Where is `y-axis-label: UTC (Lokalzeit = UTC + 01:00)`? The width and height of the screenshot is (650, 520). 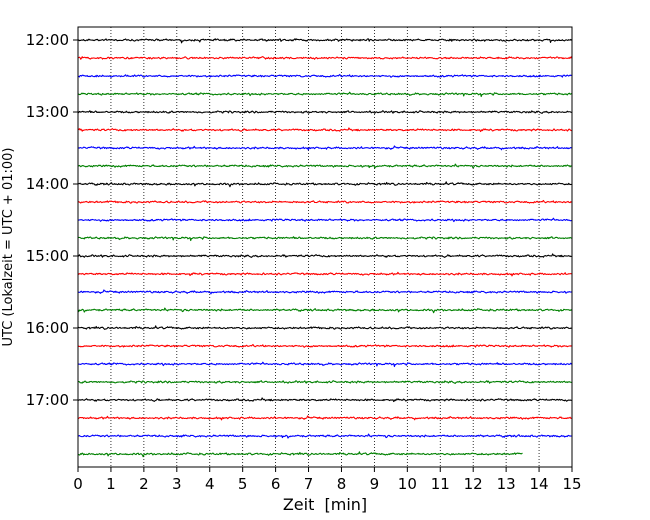 y-axis-label: UTC (Lokalzeit = UTC + 01:00) is located at coordinates (8, 247).